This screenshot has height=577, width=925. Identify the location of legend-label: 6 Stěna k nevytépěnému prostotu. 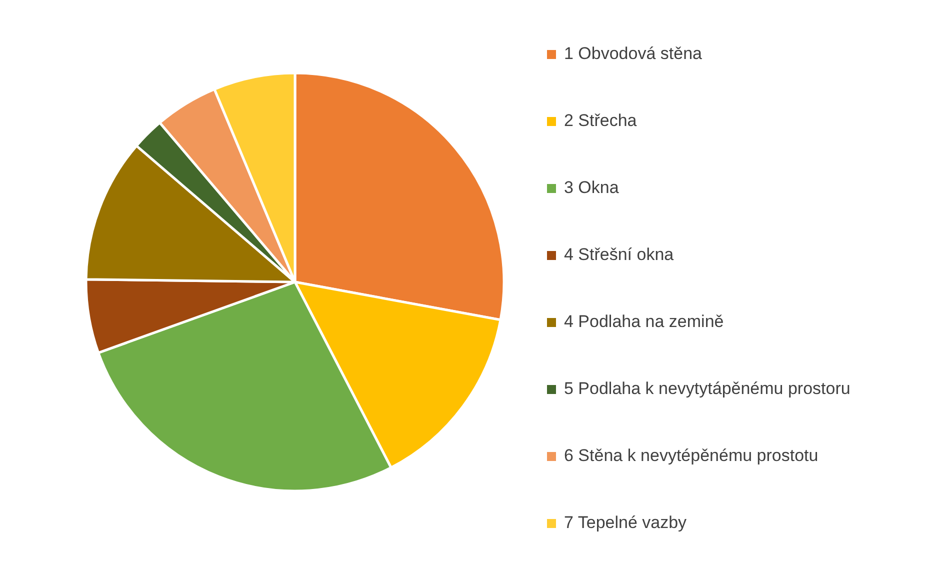
(691, 456).